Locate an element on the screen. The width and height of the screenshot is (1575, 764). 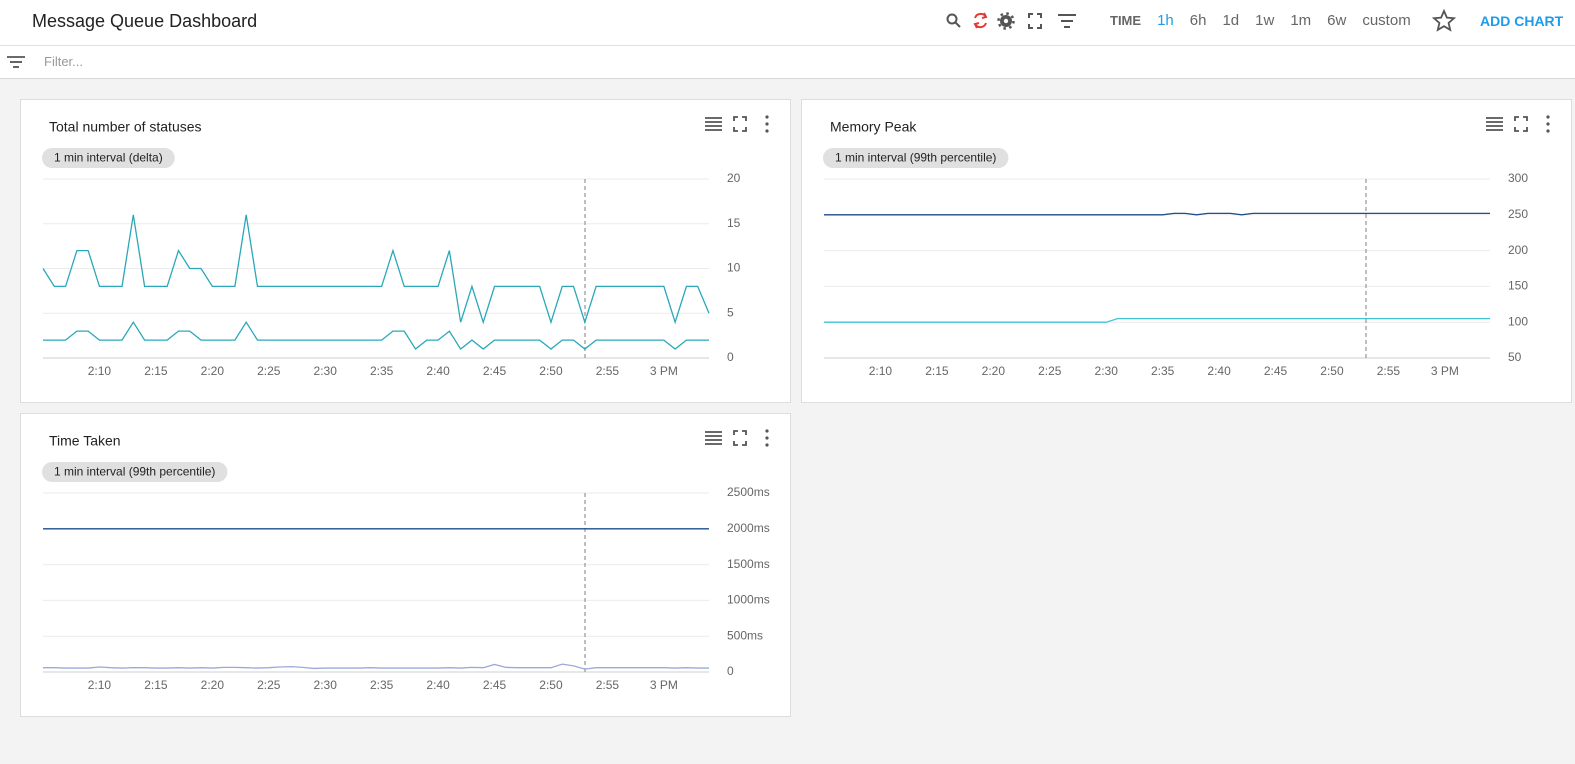
card-title: Memory Peak is located at coordinates (873, 127).